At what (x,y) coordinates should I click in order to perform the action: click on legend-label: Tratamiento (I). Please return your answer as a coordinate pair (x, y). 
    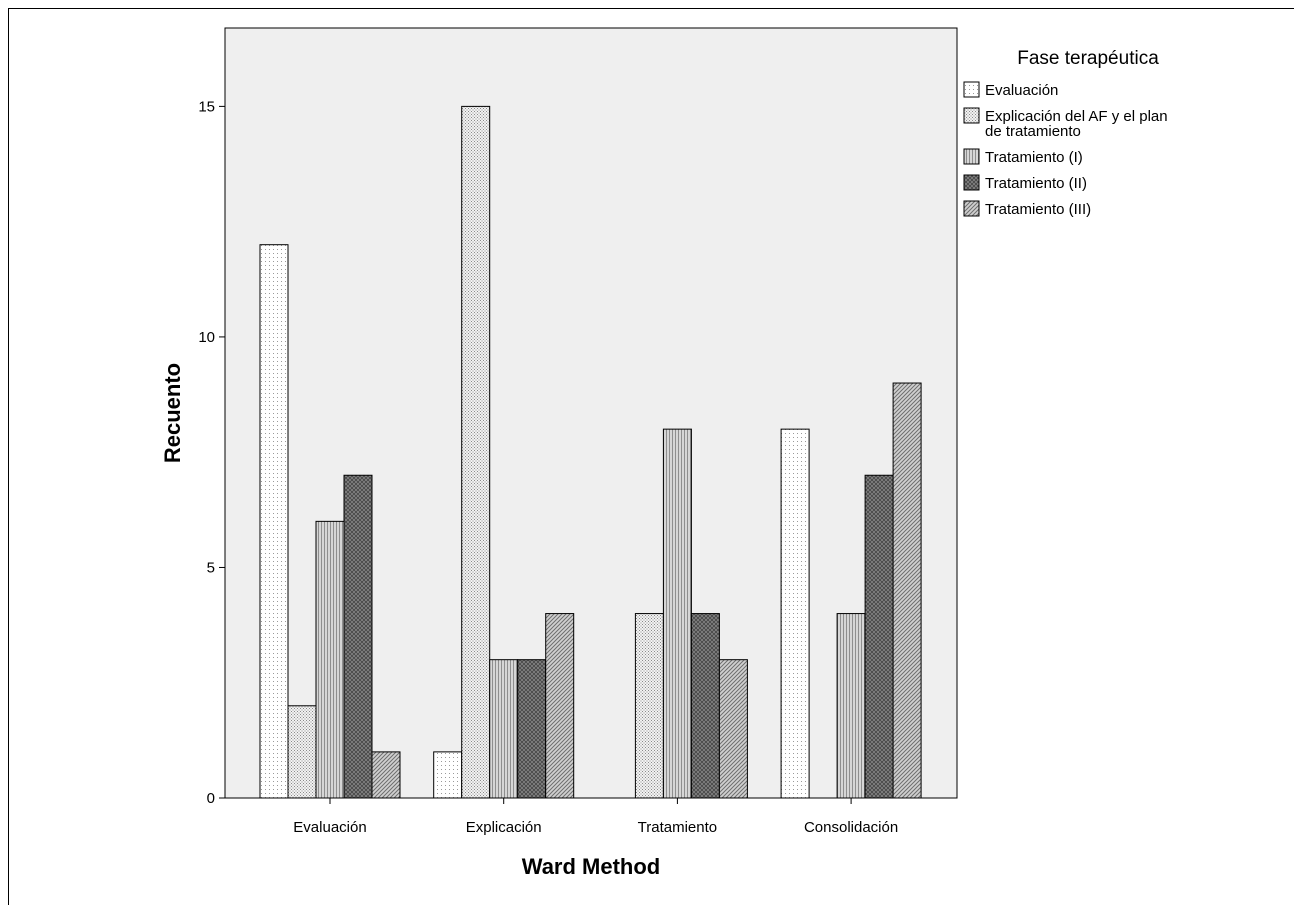
    Looking at the image, I should click on (1034, 157).